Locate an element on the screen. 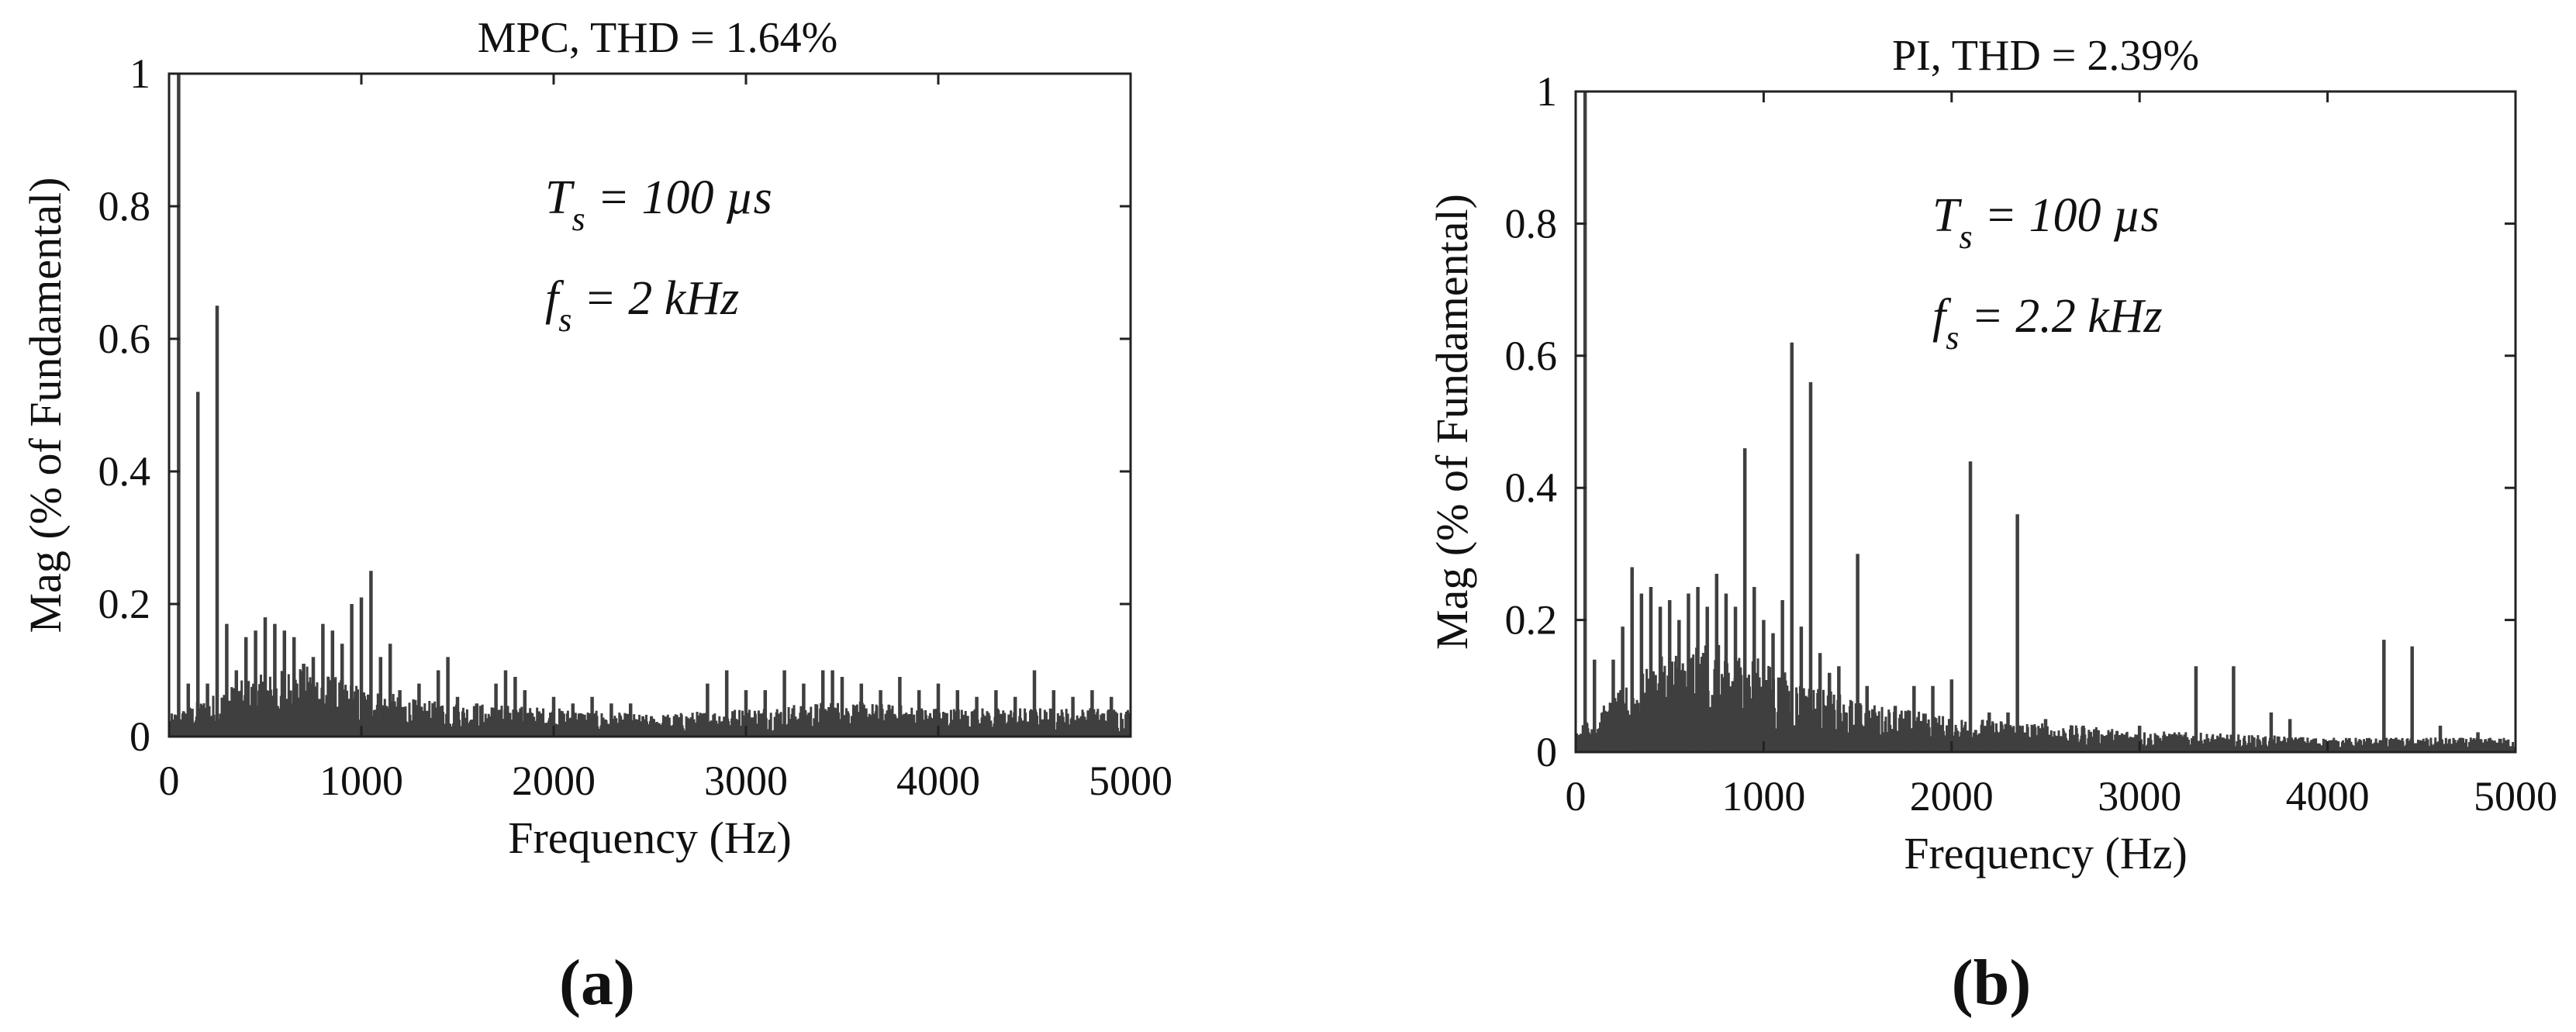 This screenshot has height=1032, width=2576. chart-title: MPC, THD = 1.64% is located at coordinates (658, 38).